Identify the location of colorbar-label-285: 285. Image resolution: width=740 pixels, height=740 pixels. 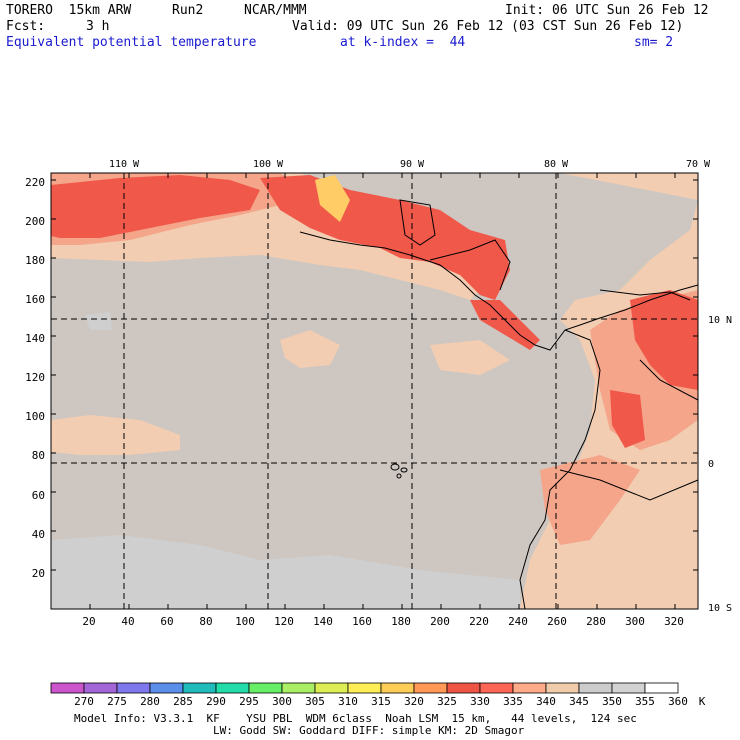
(183, 701).